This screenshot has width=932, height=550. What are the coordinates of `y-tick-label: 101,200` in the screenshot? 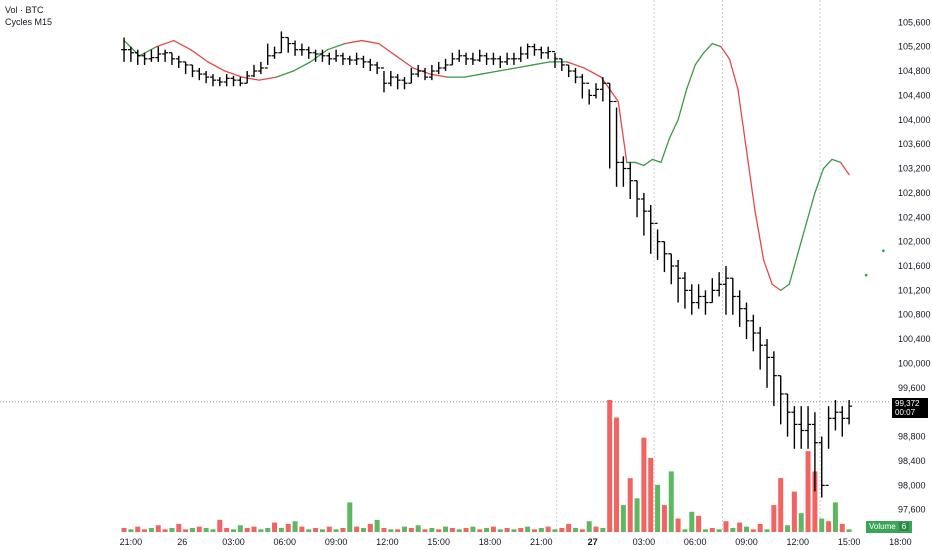 It's located at (914, 290).